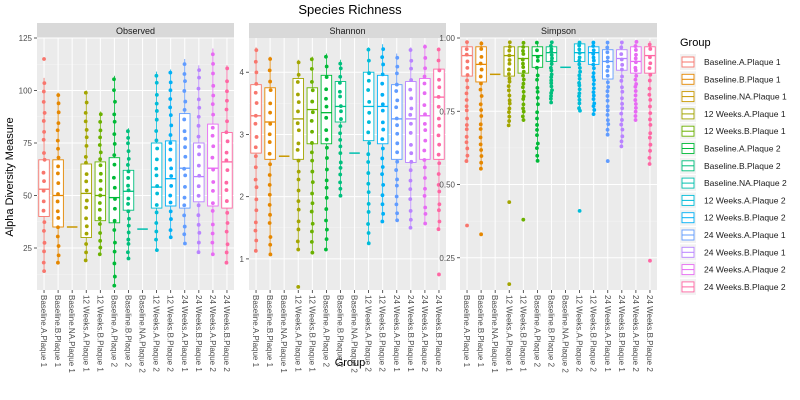 This screenshot has height=400, width=800. I want to click on x-tick-label: 12 Weeks.A.Plaque 1, so click(85, 333).